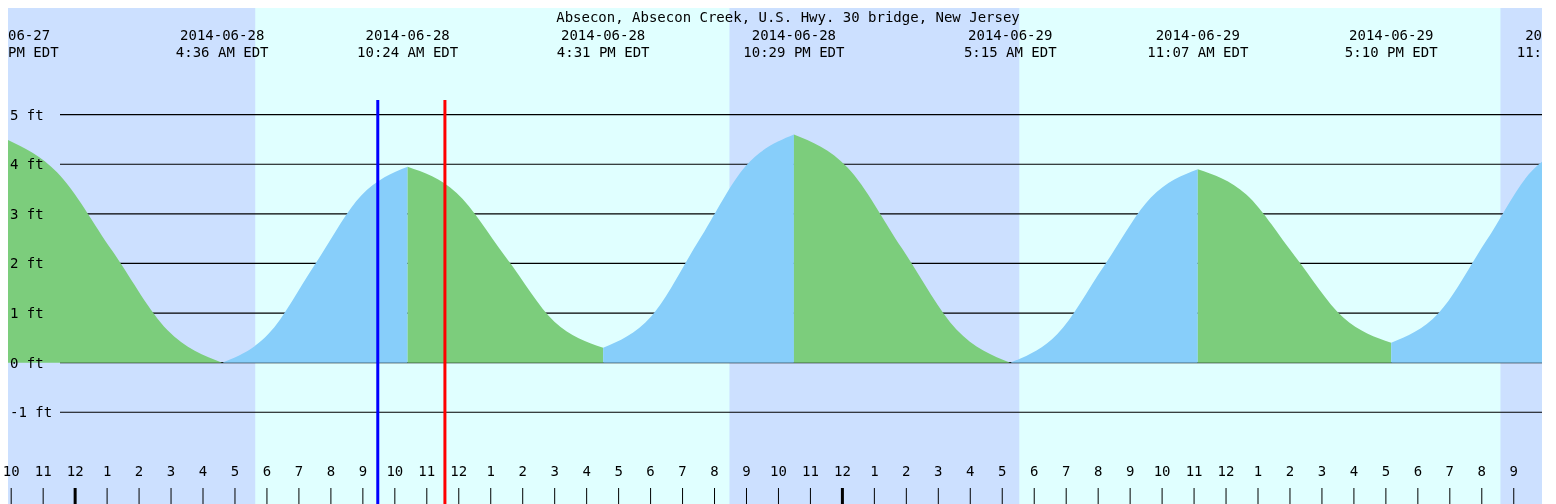 The width and height of the screenshot is (1556, 504). I want to click on y-tick-label: 0 ft, so click(27, 362).